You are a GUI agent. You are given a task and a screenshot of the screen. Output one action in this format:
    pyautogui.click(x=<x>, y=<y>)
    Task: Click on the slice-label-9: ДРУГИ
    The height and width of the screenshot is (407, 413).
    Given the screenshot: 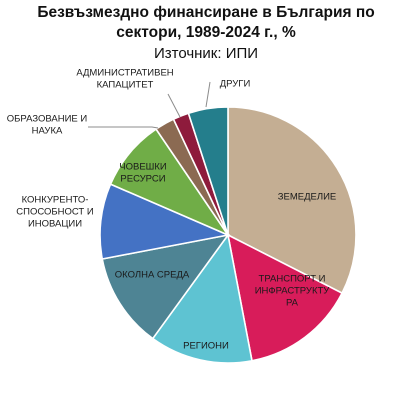 What is the action you would take?
    pyautogui.click(x=235, y=84)
    